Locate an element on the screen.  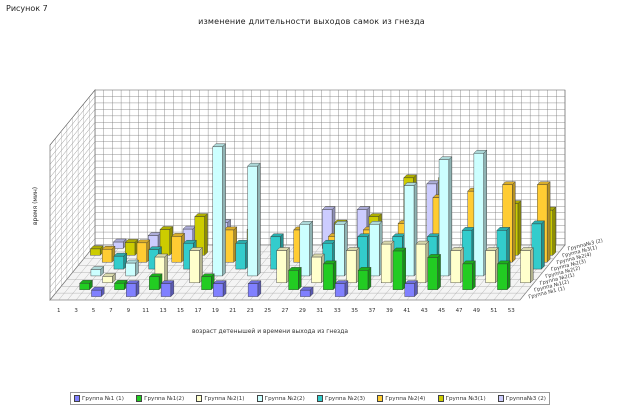
x-tick-label: 15 is located at coordinates (180, 311).